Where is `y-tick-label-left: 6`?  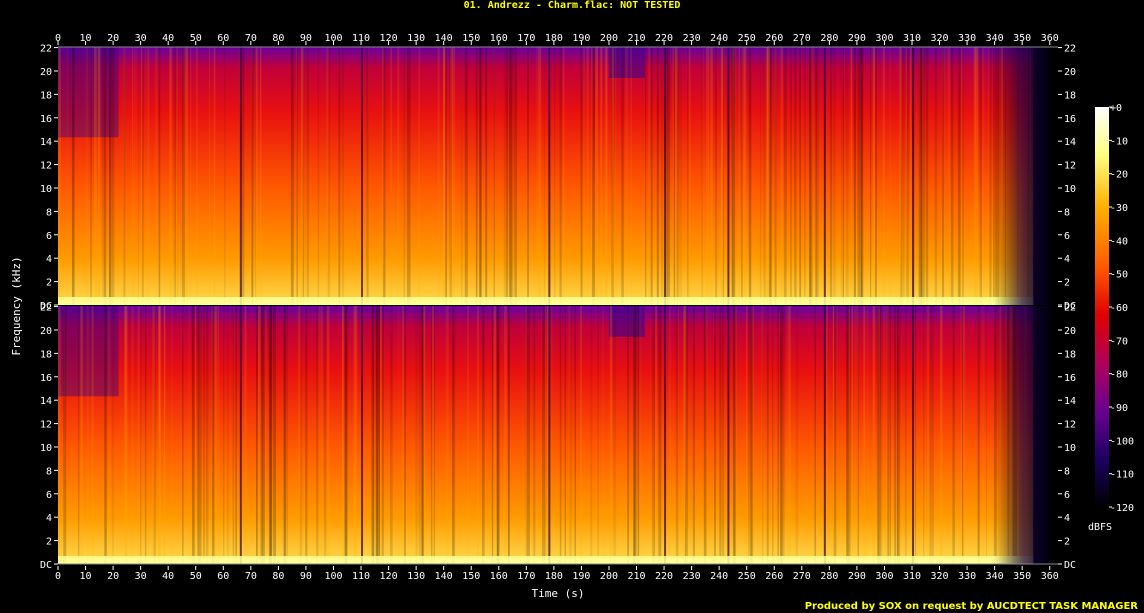 y-tick-label-left: 6 is located at coordinates (49, 495).